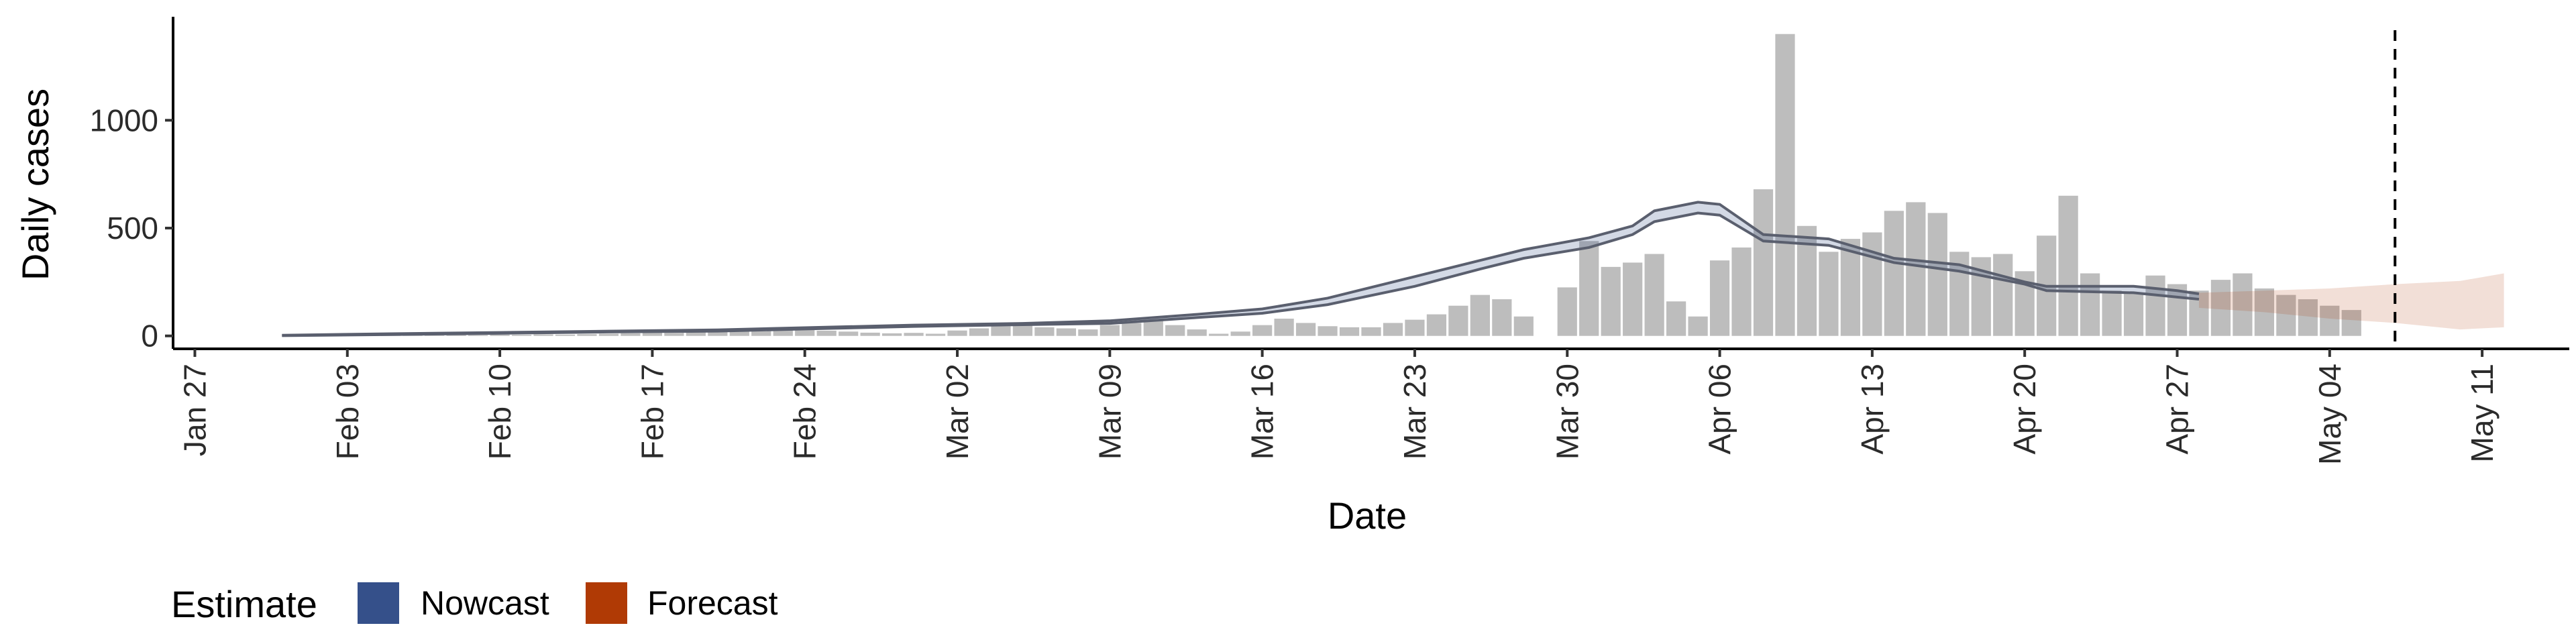  What do you see at coordinates (652, 412) in the screenshot?
I see `x-tick-label: Feb 17` at bounding box center [652, 412].